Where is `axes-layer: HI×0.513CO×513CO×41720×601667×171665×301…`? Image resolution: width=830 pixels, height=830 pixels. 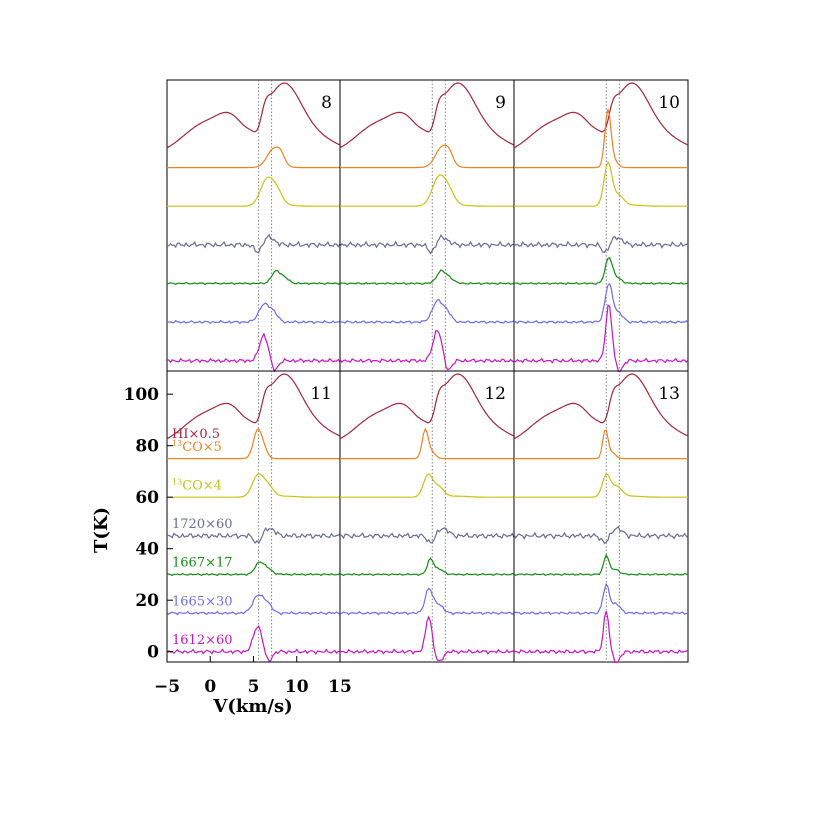 axes-layer: HI×0.513CO×513CO×41720×601667×171665×301… is located at coordinates (238, 541).